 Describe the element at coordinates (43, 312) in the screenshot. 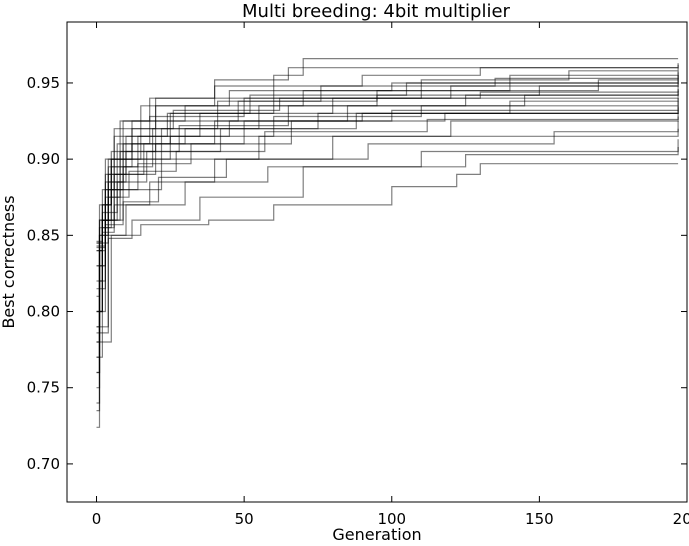

I see `y-tick-label: 0.80` at that location.